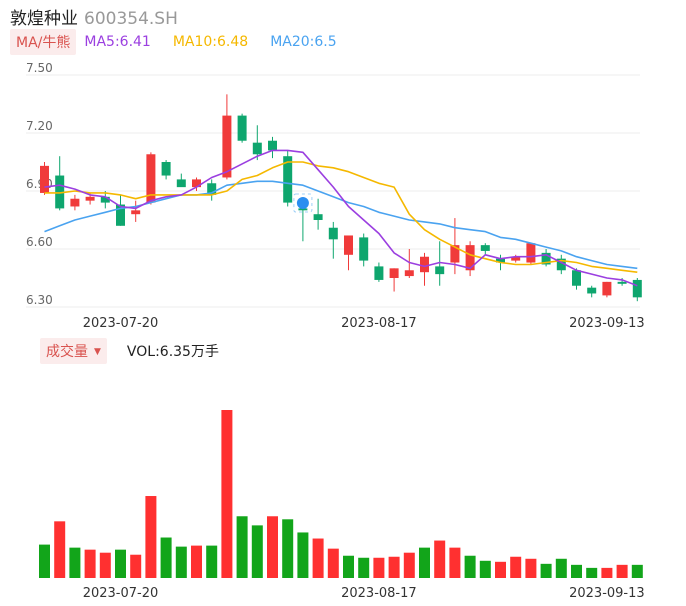 The width and height of the screenshot is (686, 606). Describe the element at coordinates (131, 19) in the screenshot. I see `stock-code: 600354.SH` at that location.